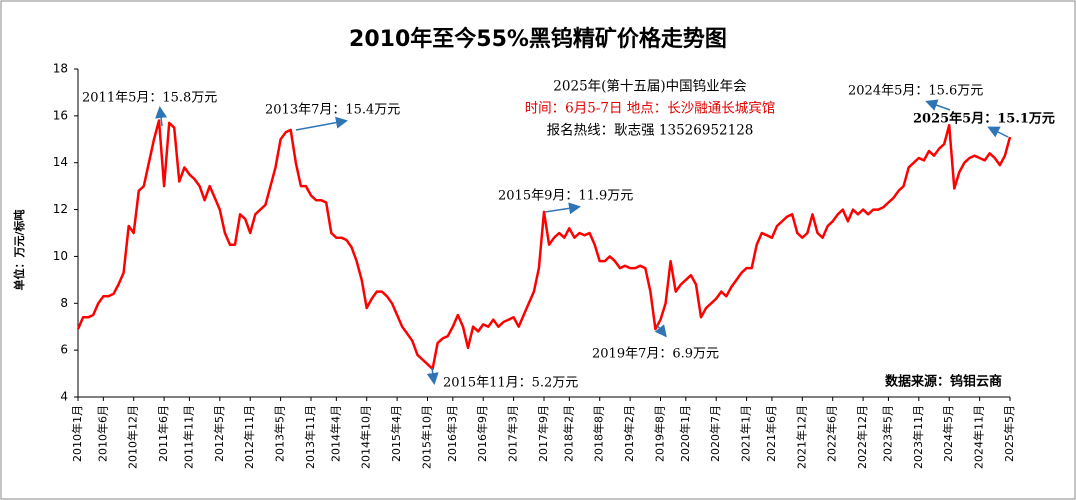 This screenshot has height=500, width=1076. Describe the element at coordinates (452, 433) in the screenshot. I see `x-tick-label: 2016年3月` at that location.